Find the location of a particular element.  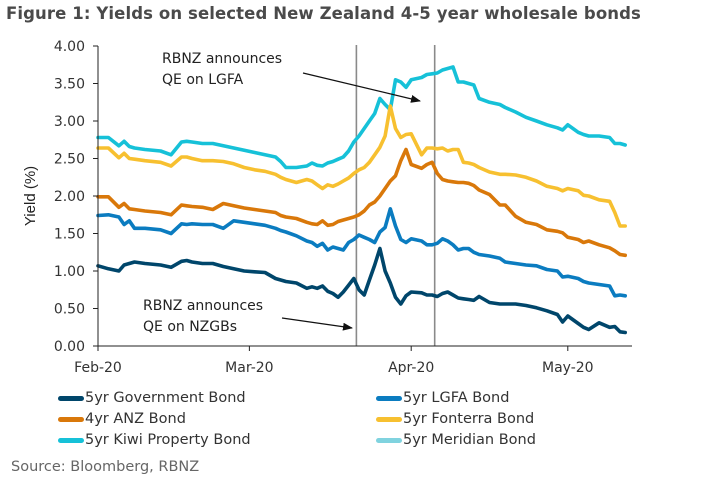

series-line-5yr-lgfa-bond is located at coordinates (362, 252).